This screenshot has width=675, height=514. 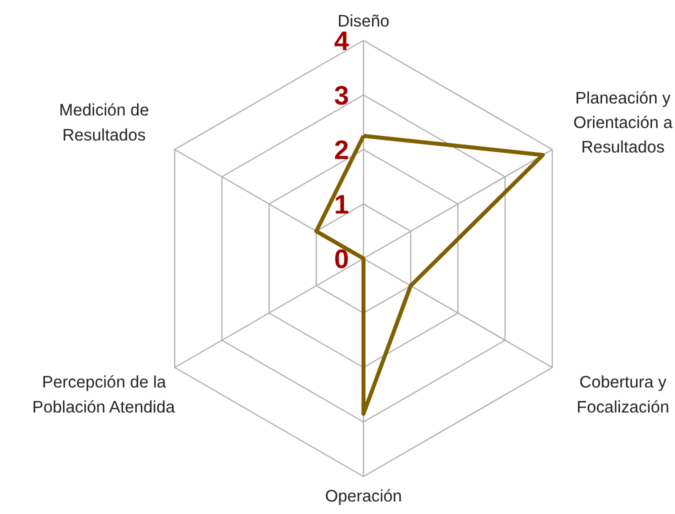 I want to click on y-tick-label: 3, so click(x=341, y=95).